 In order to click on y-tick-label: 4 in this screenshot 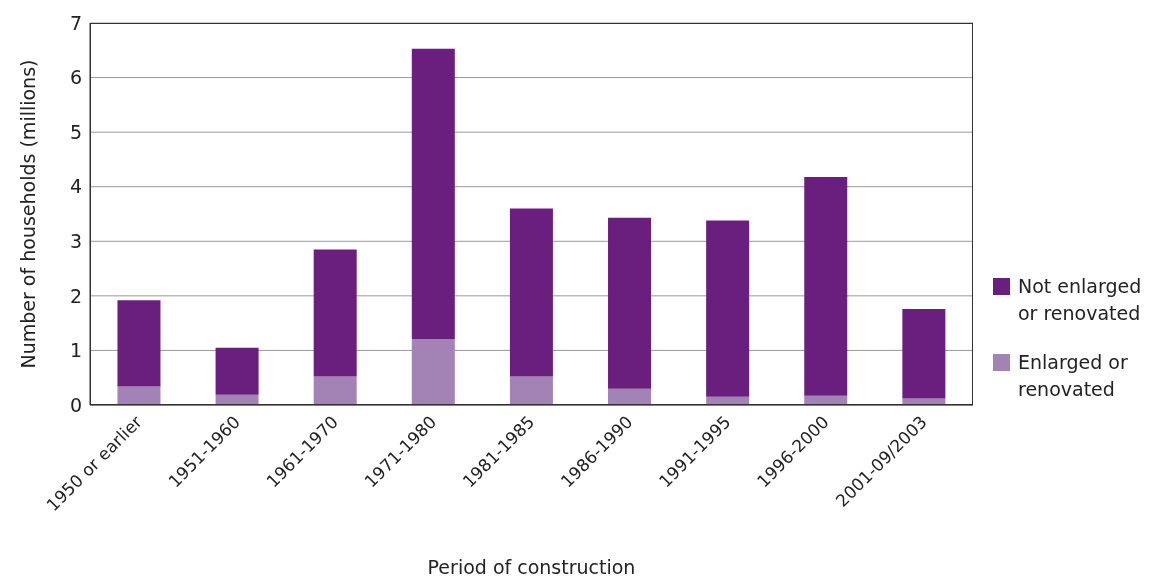, I will do `click(75, 186)`.